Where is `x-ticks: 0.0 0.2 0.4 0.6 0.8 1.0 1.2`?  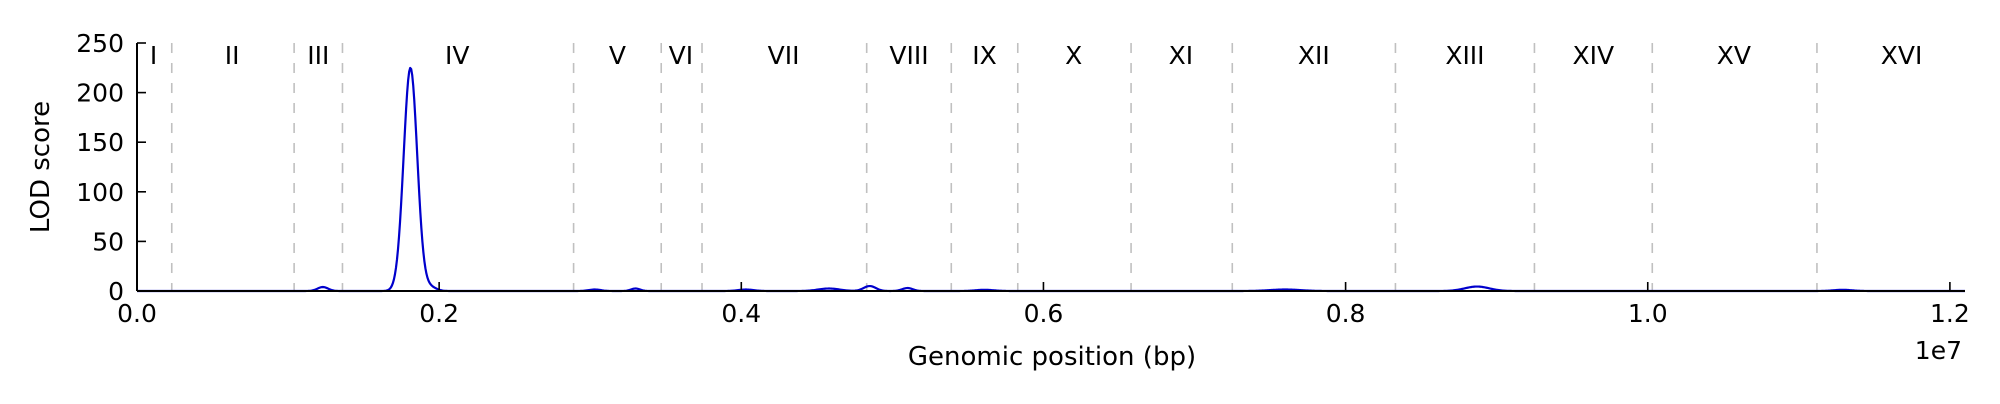 x-ticks: 0.0 0.2 0.4 0.6 0.8 1.0 1.2 is located at coordinates (1043, 305).